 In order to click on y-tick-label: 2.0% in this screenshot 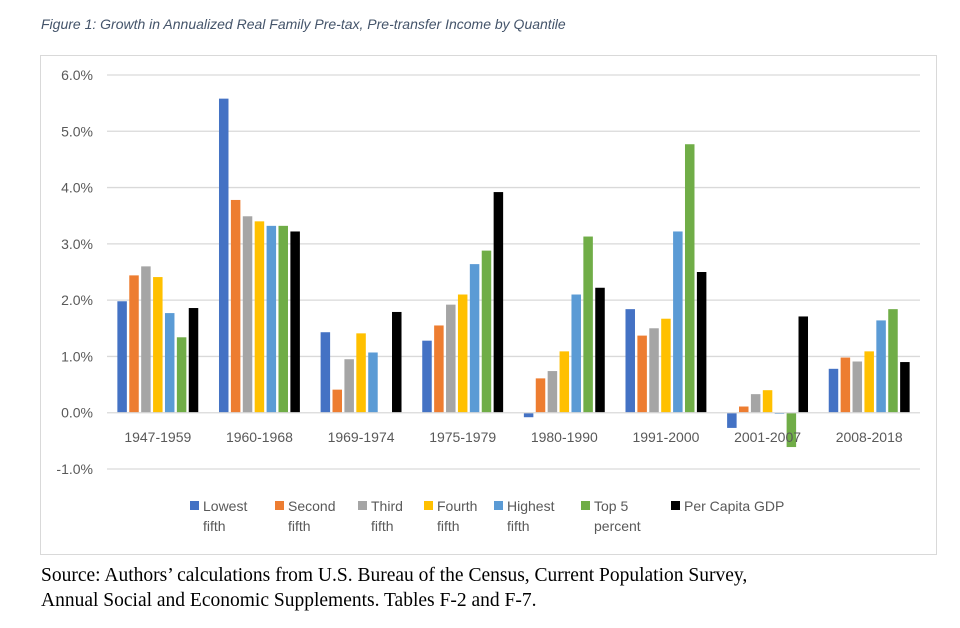, I will do `click(77, 300)`.